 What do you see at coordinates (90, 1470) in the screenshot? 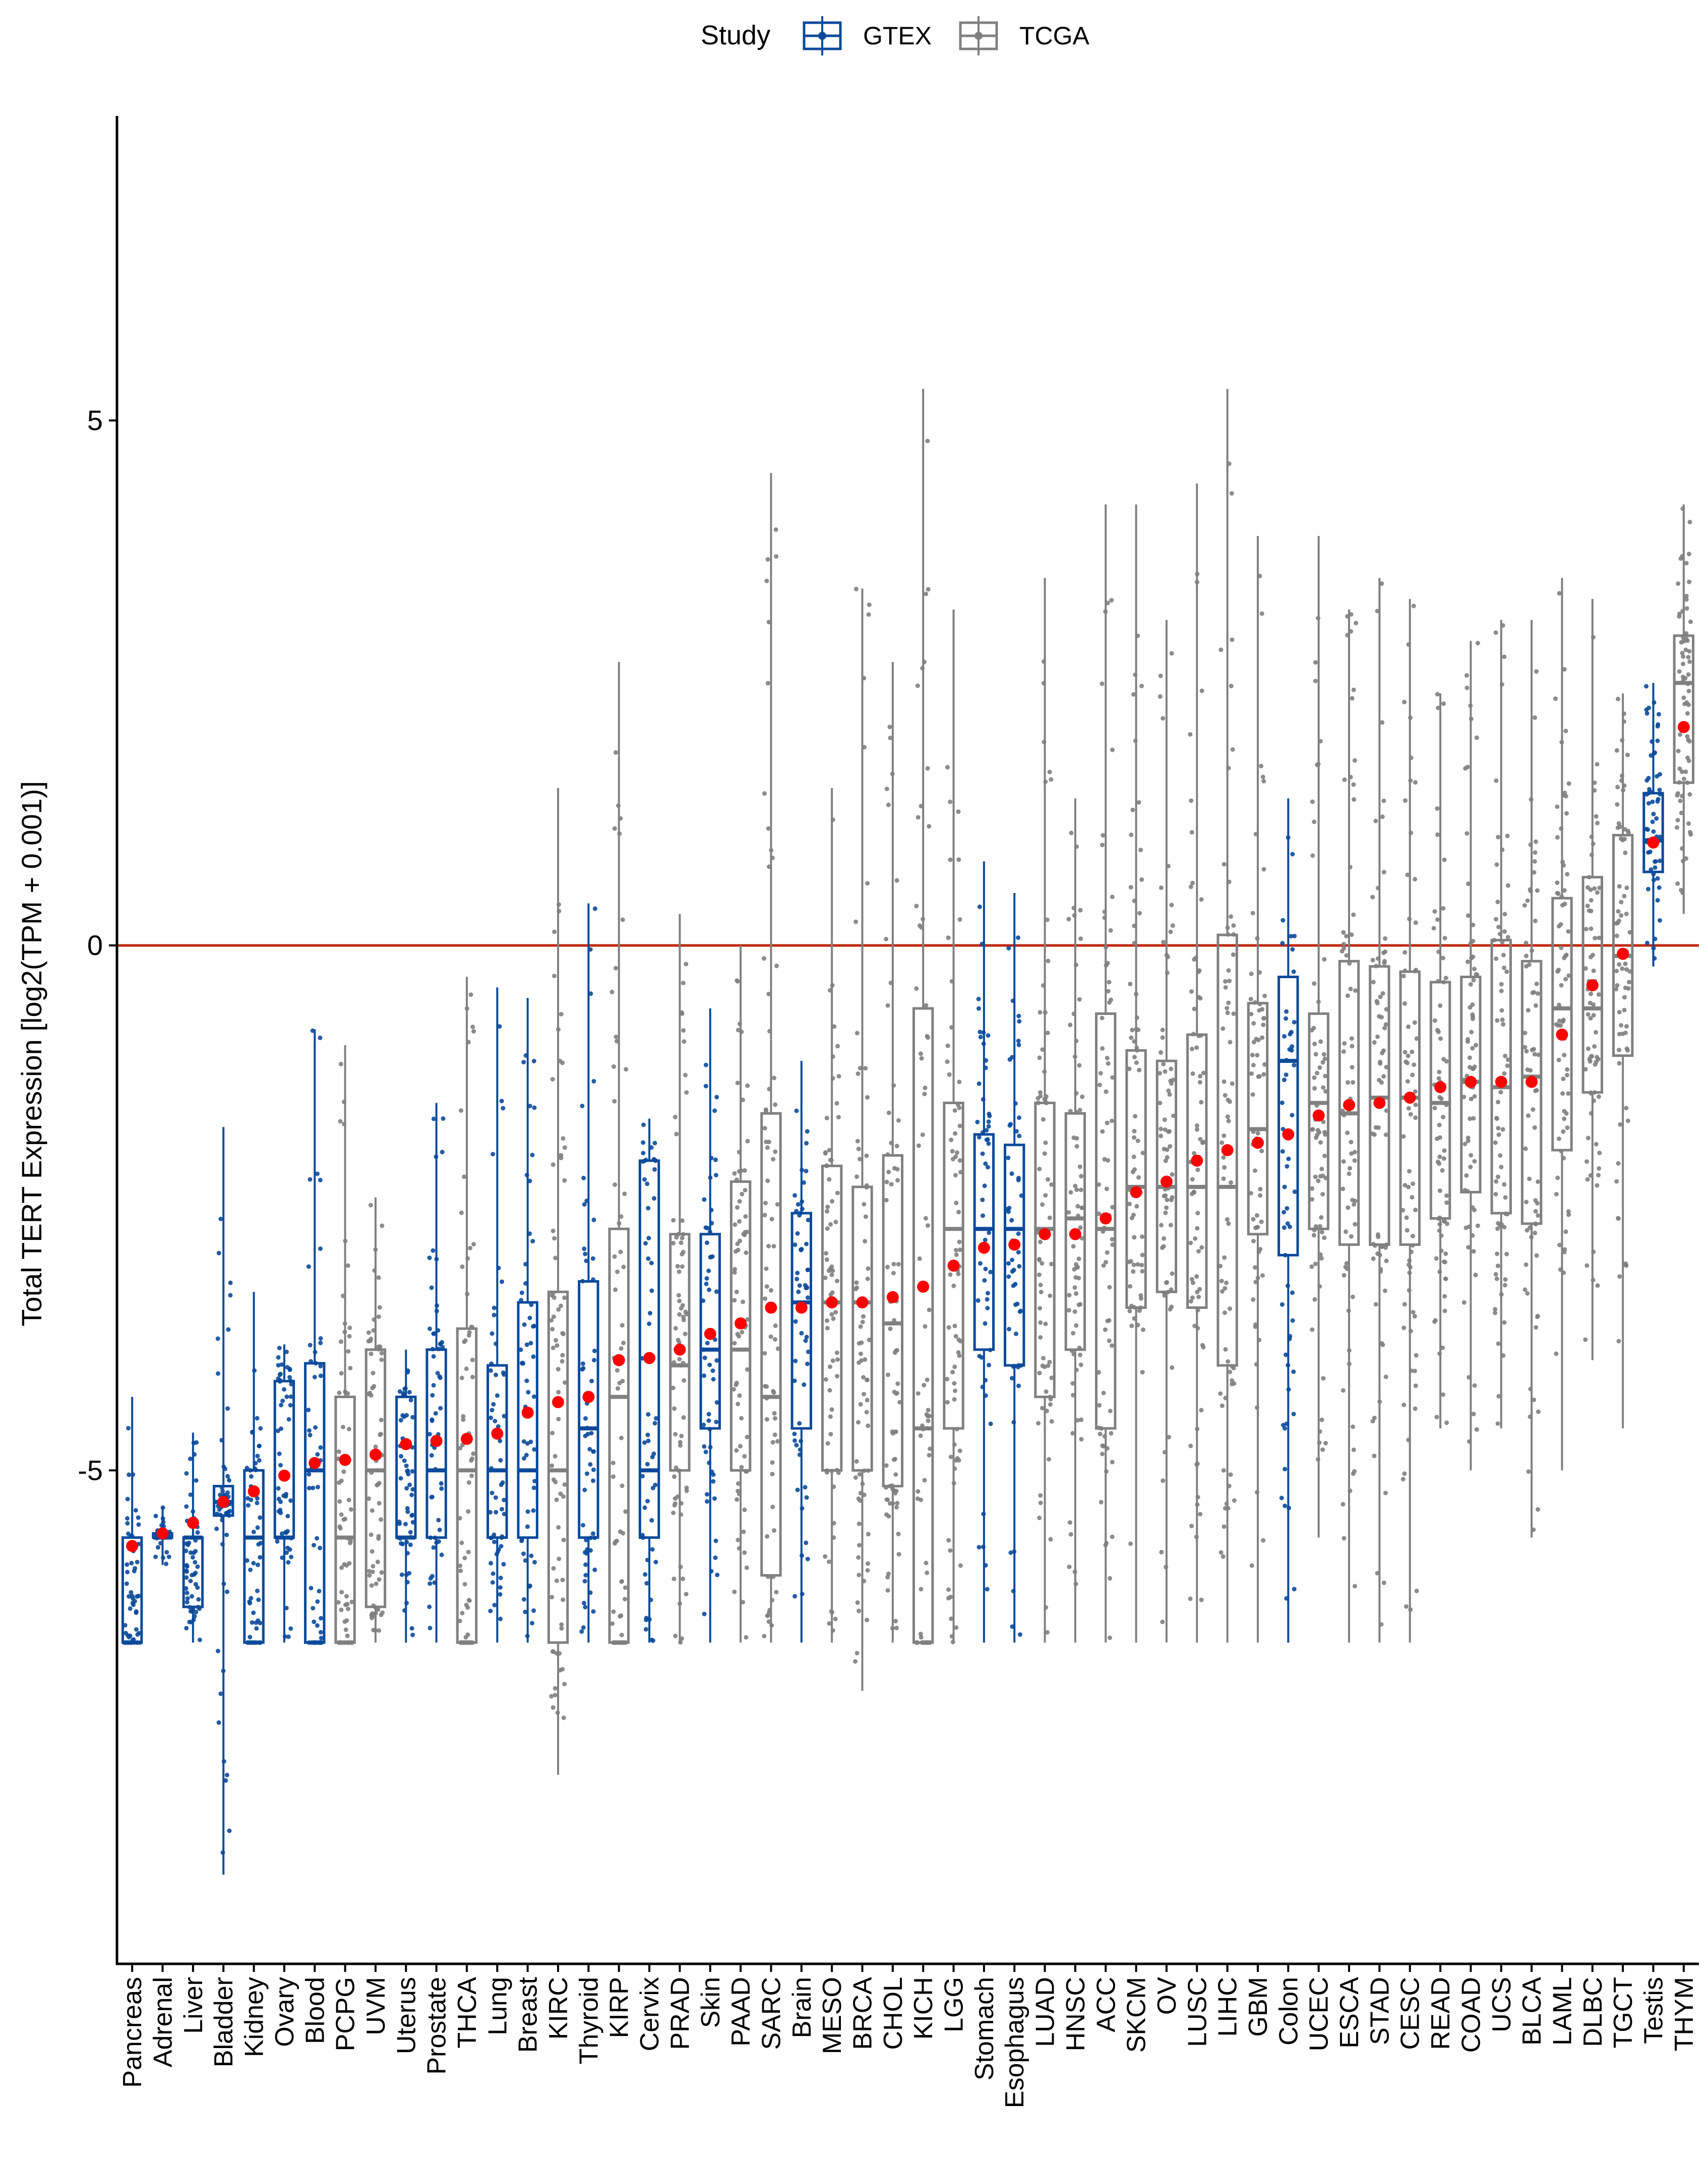
I see `y-tick-label: -5` at bounding box center [90, 1470].